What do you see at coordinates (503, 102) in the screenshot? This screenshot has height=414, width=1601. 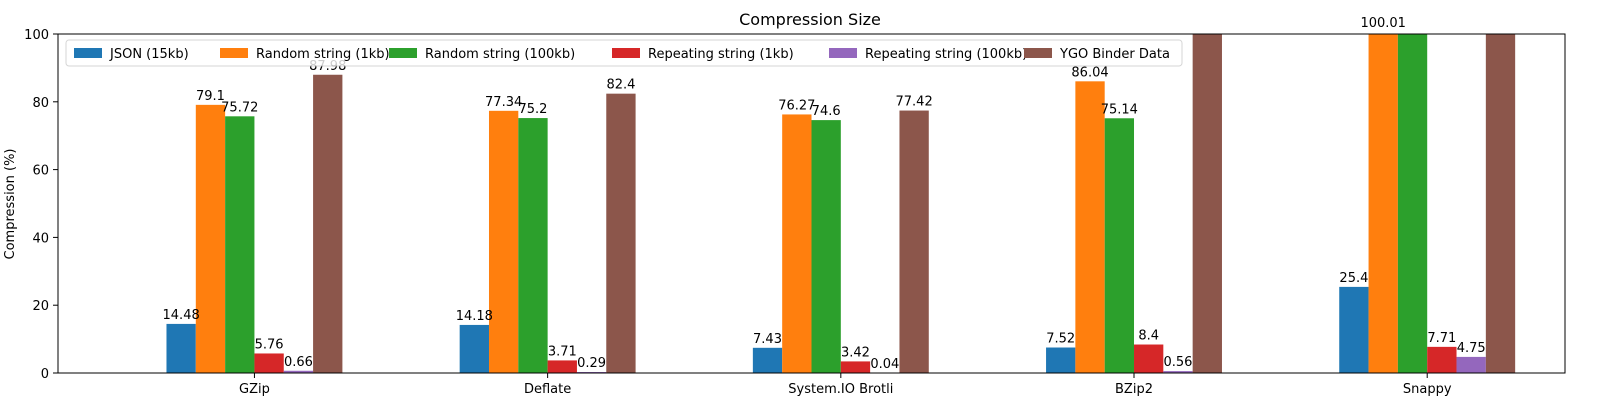 I see `data-label: 77.34` at bounding box center [503, 102].